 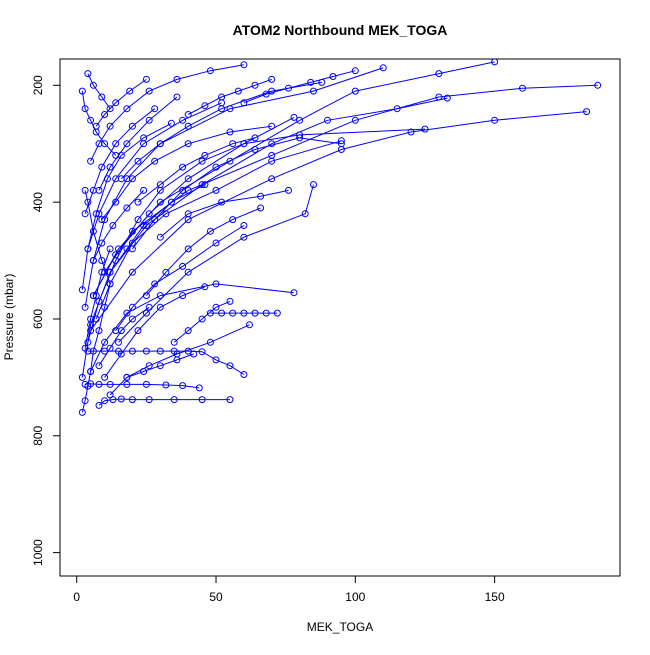 What do you see at coordinates (46, 320) in the screenshot?
I see `y-axis: 200 400 600 800 1000` at bounding box center [46, 320].